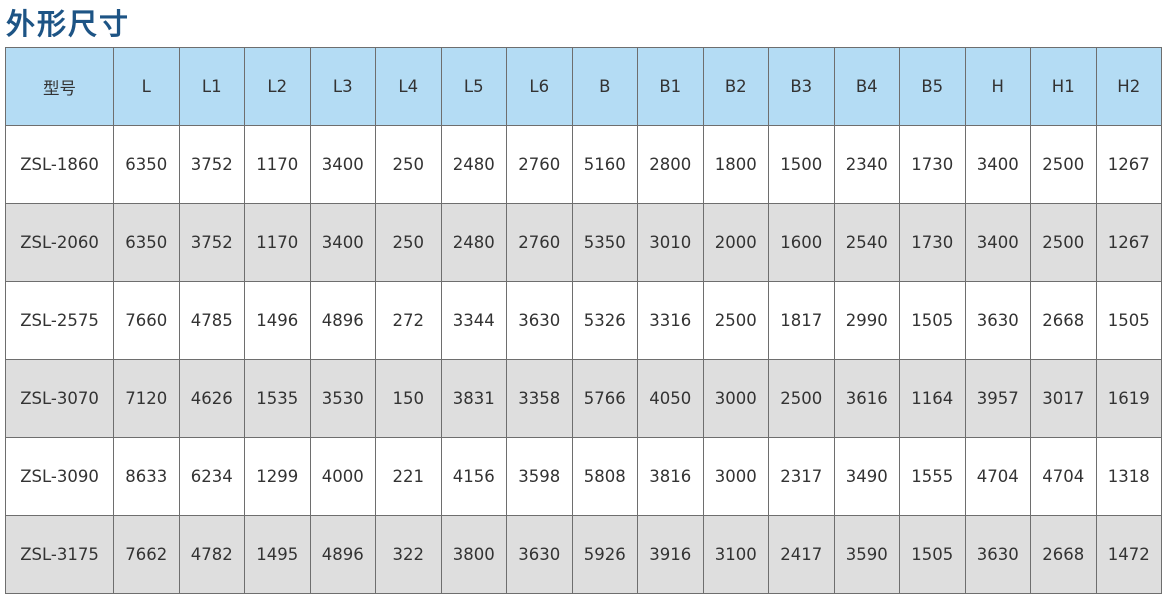 Image resolution: width=1166 pixels, height=600 pixels. Describe the element at coordinates (866, 320) in the screenshot. I see `value-cell: 2990` at that location.